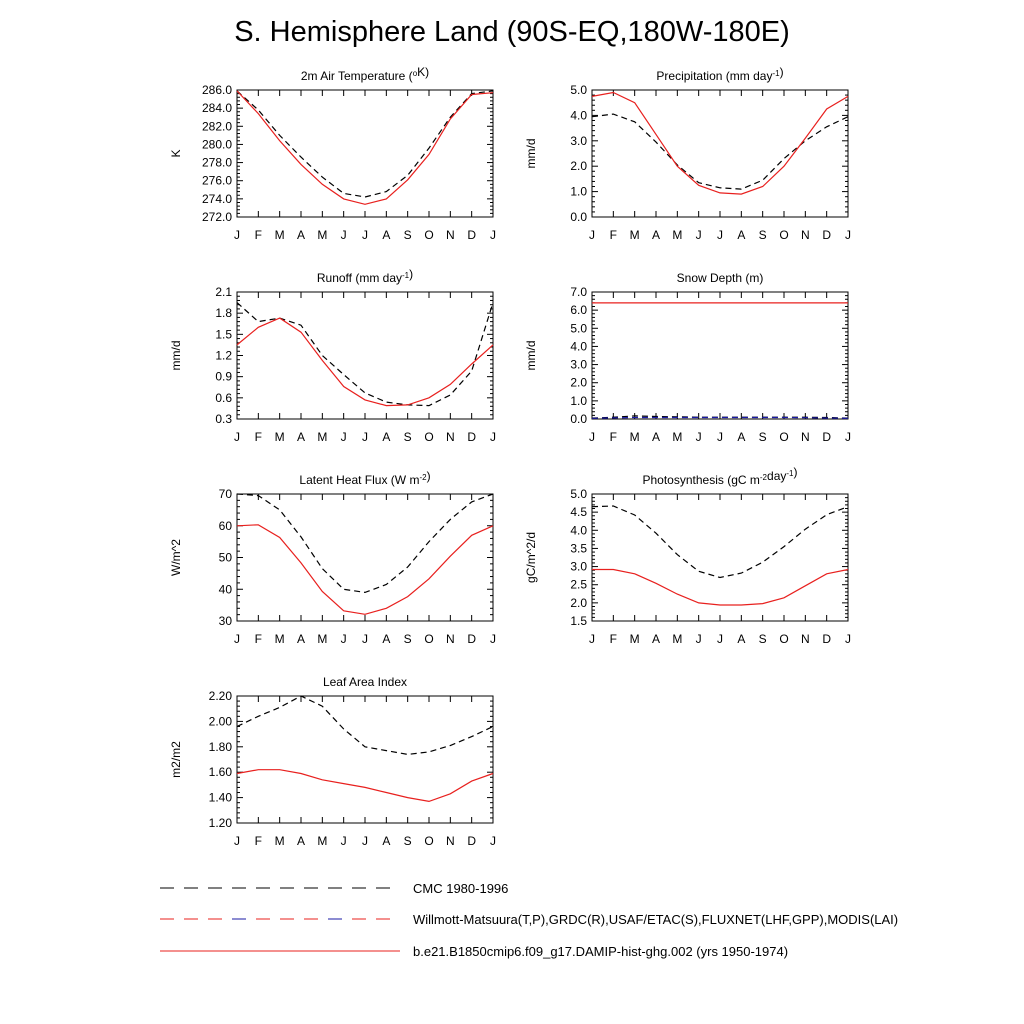 The width and height of the screenshot is (1024, 1024). I want to click on y-axis-label: K, so click(176, 153).